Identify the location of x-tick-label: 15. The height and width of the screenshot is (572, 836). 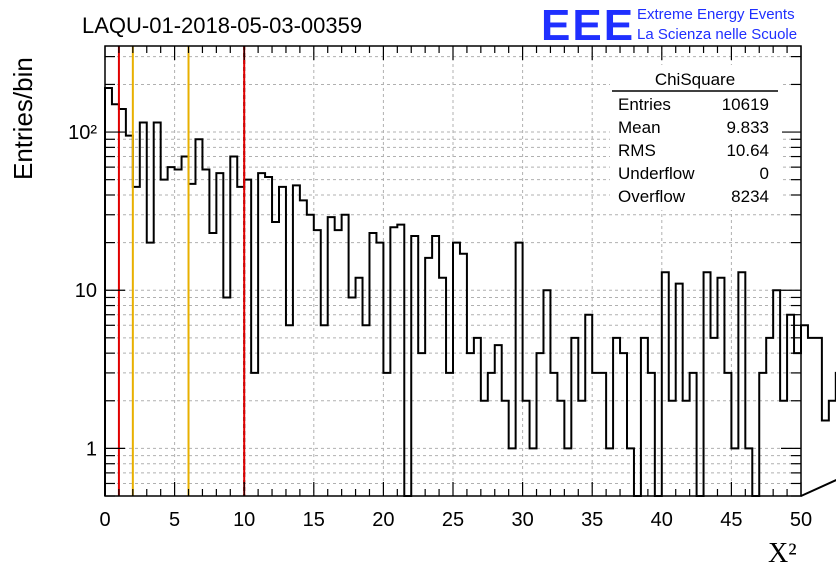
(314, 520).